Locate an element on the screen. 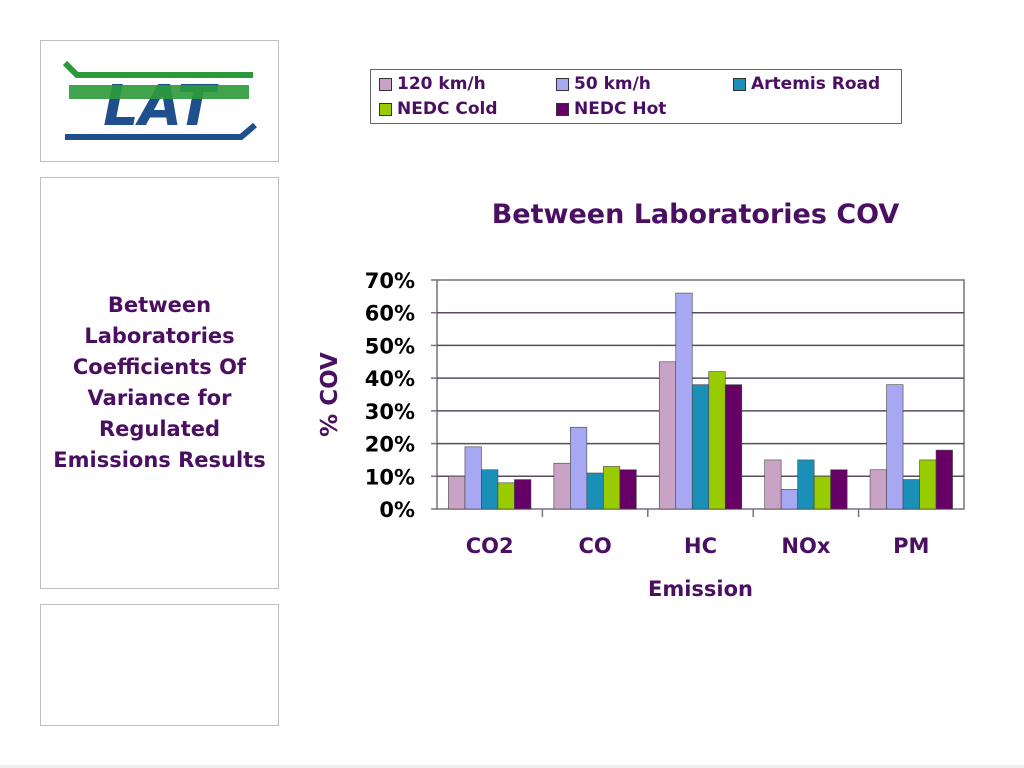 The width and height of the screenshot is (1024, 768). y-tick-label: 0% is located at coordinates (397, 510).